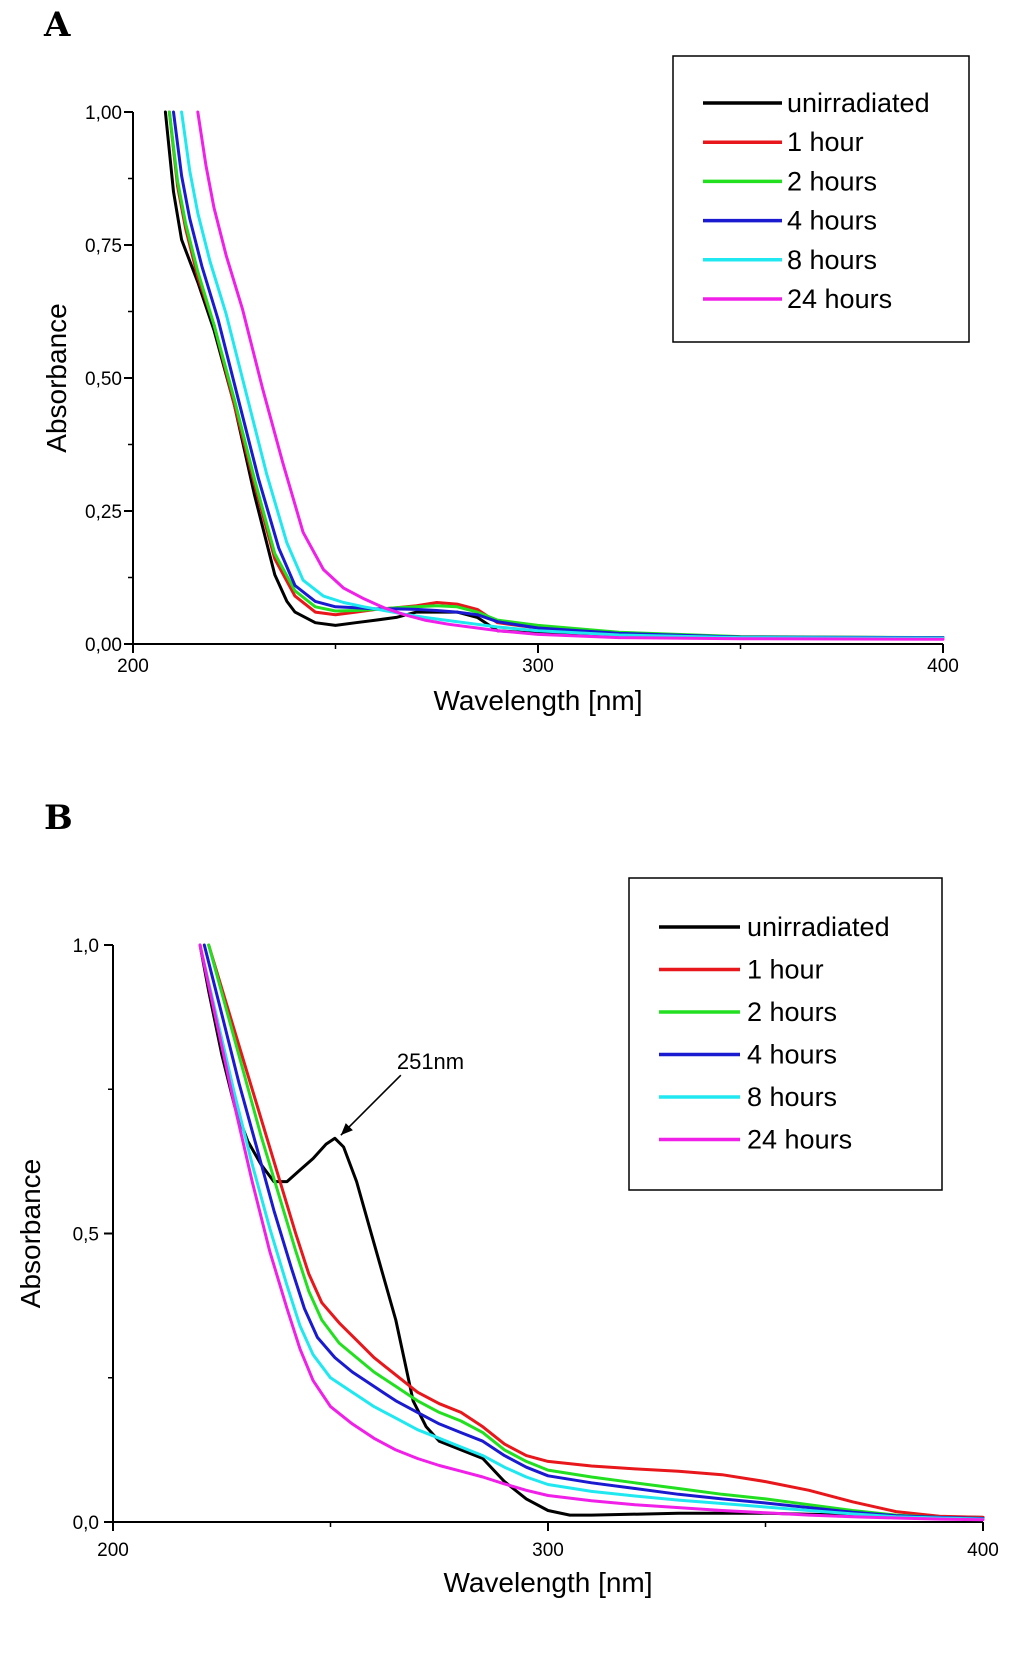 This screenshot has width=1018, height=1655. I want to click on annotation-label: 251nm, so click(430, 1061).